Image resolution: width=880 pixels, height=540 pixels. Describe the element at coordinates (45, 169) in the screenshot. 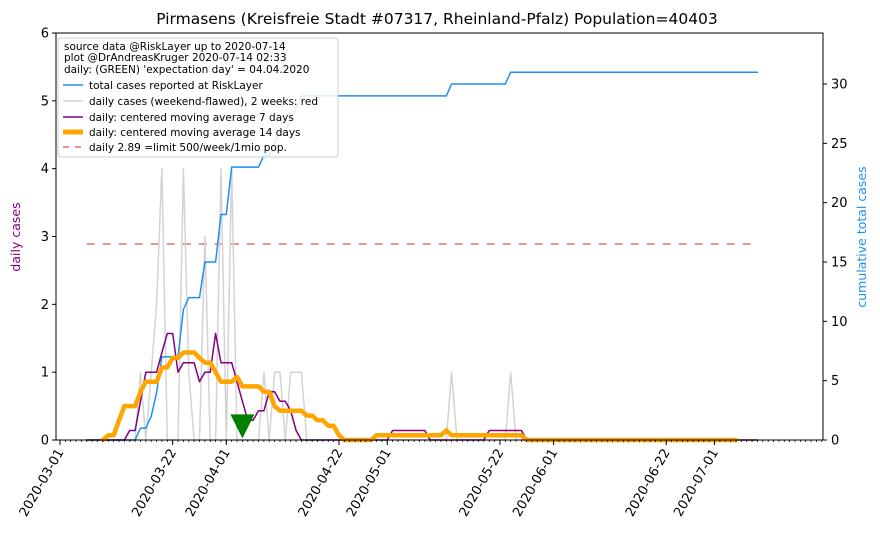

I see `left-tick-label: 4` at that location.